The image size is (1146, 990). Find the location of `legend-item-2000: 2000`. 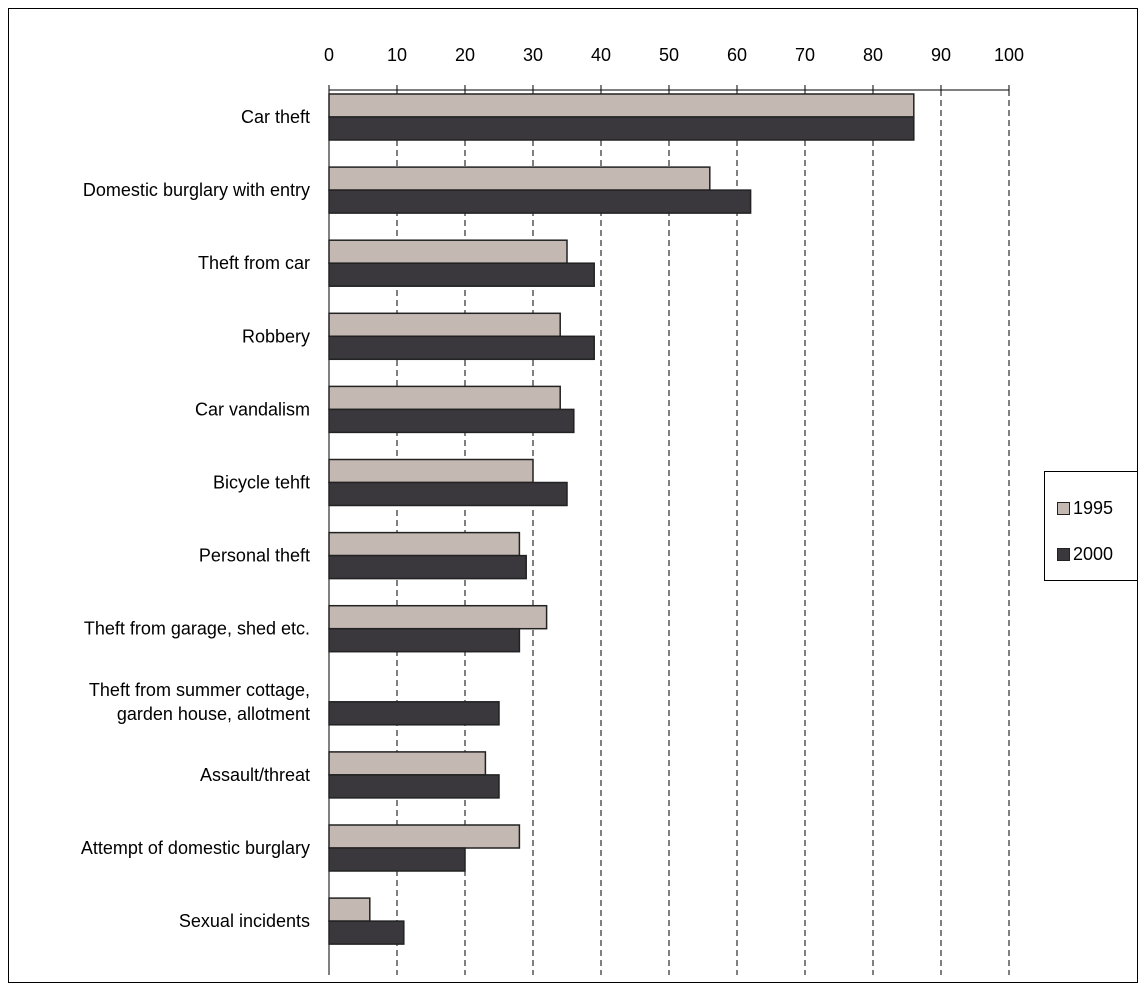

legend-item-2000: 2000 is located at coordinates (1085, 554).